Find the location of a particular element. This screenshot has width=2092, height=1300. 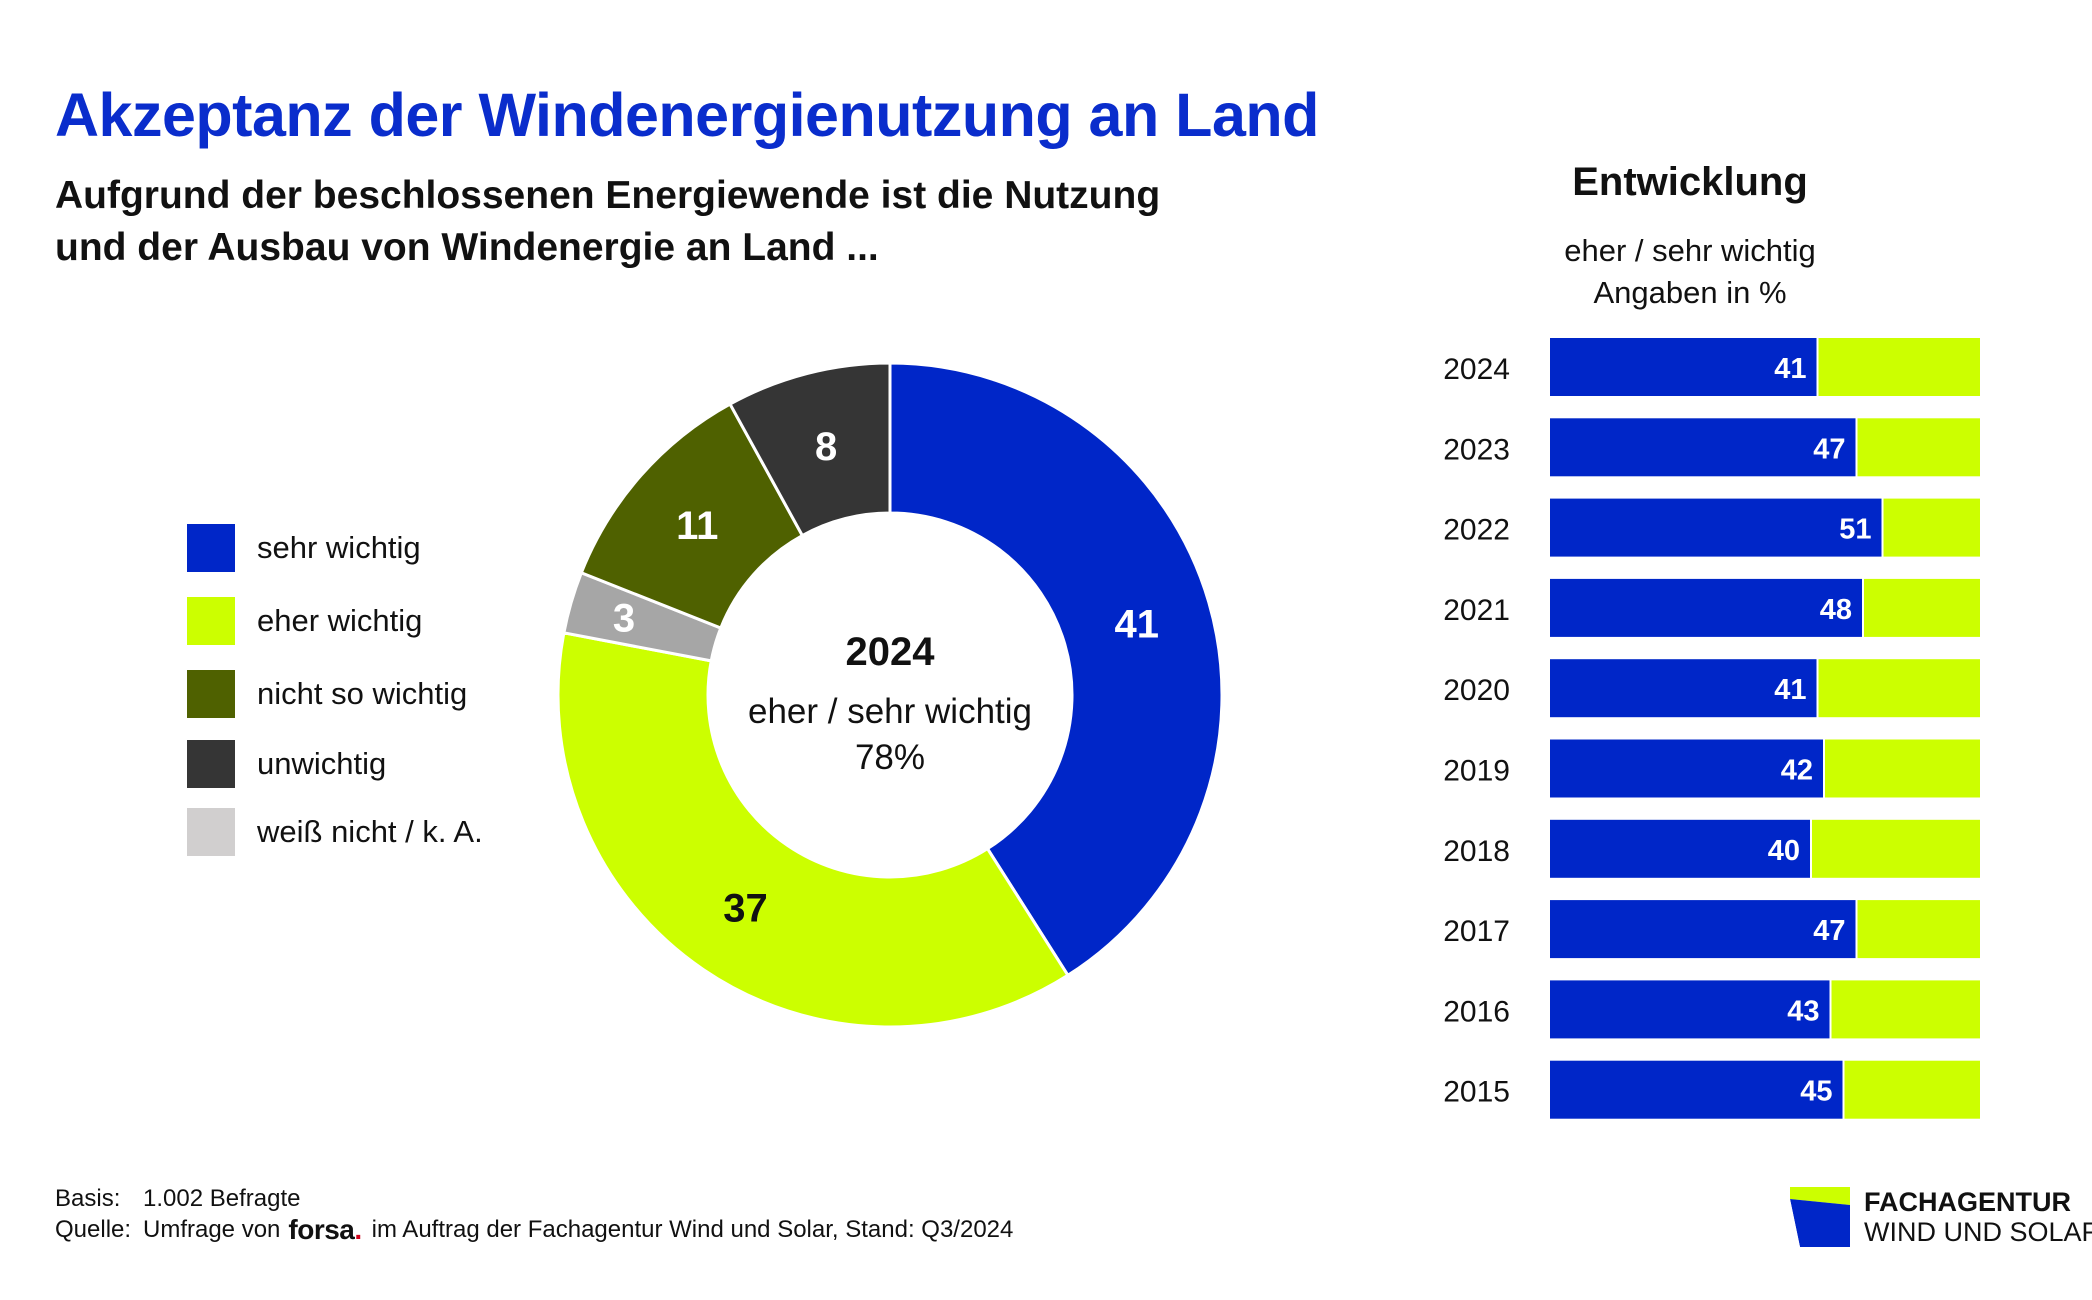

fachagentur-logo-icon is located at coordinates (1820, 1217).